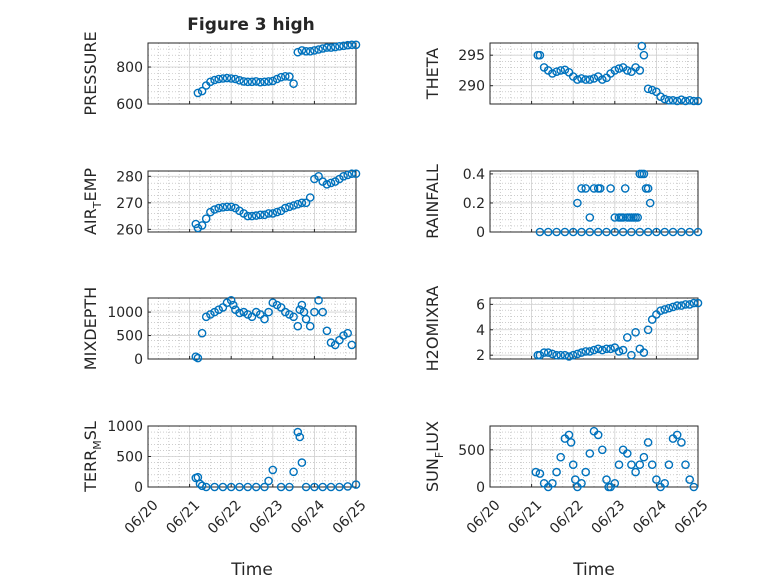  What do you see at coordinates (251, 25) in the screenshot?
I see `figure-title: Figure 3 high` at bounding box center [251, 25].